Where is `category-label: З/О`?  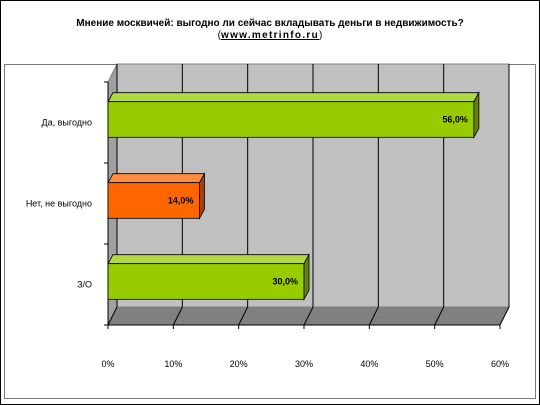
category-label: З/О is located at coordinates (84, 285).